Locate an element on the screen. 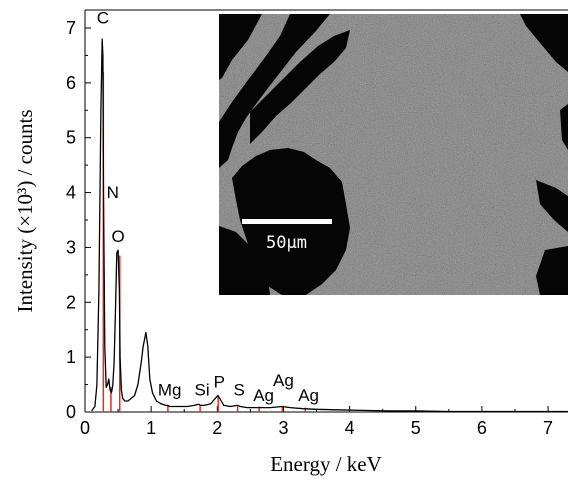 This screenshot has height=481, width=568. peak-label-p: P is located at coordinates (219, 381).